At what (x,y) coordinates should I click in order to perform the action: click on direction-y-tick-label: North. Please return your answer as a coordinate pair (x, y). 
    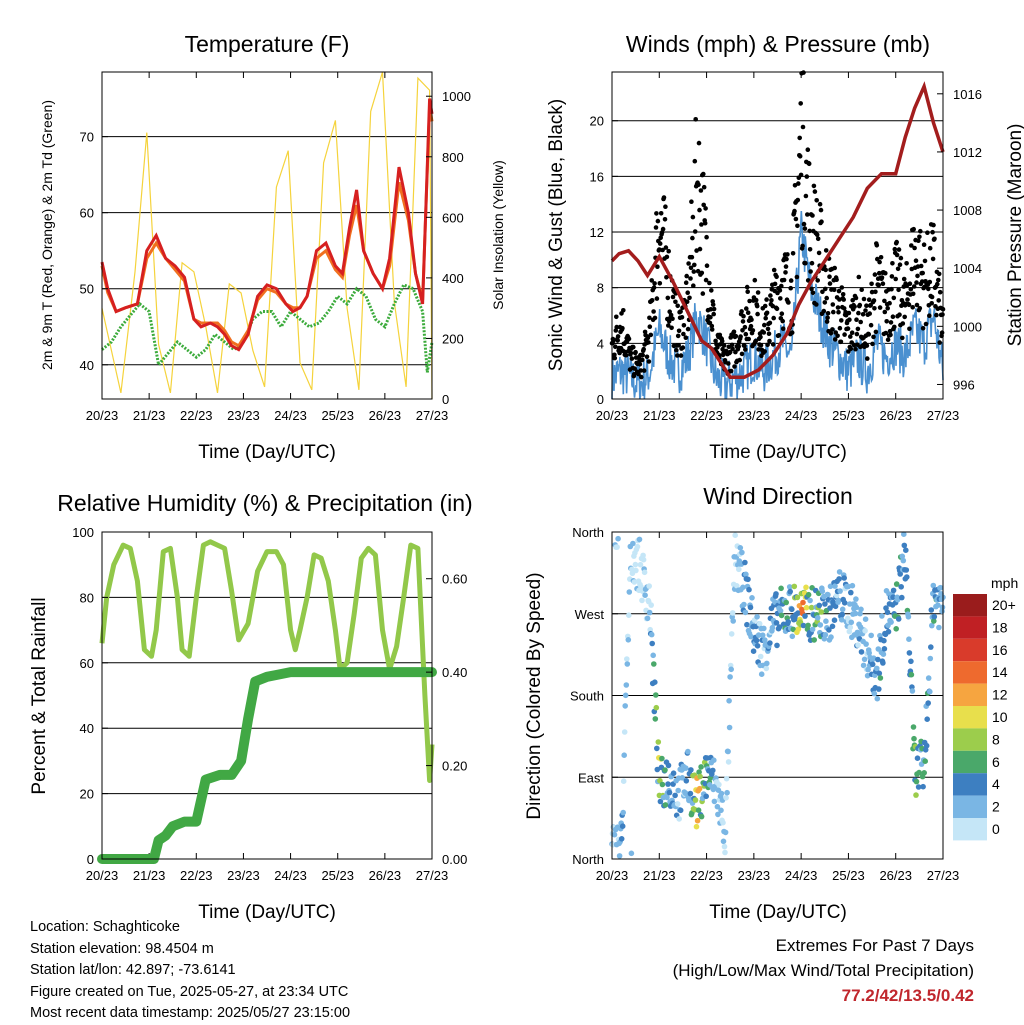
    Looking at the image, I should click on (588, 859).